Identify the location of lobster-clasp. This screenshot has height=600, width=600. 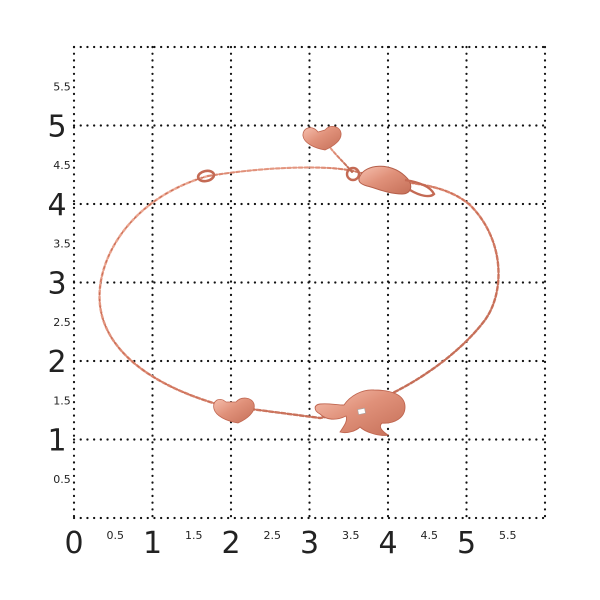
(385, 180).